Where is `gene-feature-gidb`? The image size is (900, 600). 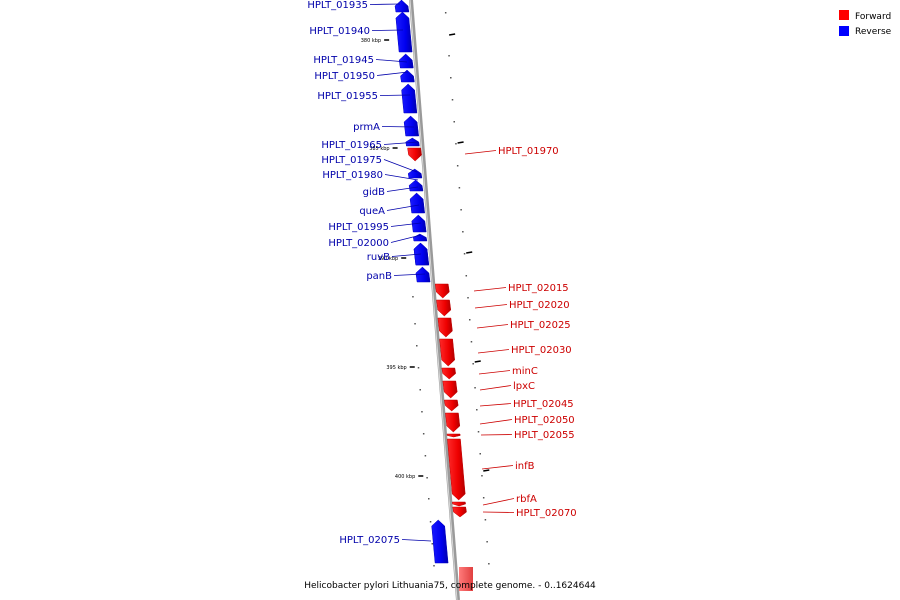
gene-feature-gidb is located at coordinates (417, 203).